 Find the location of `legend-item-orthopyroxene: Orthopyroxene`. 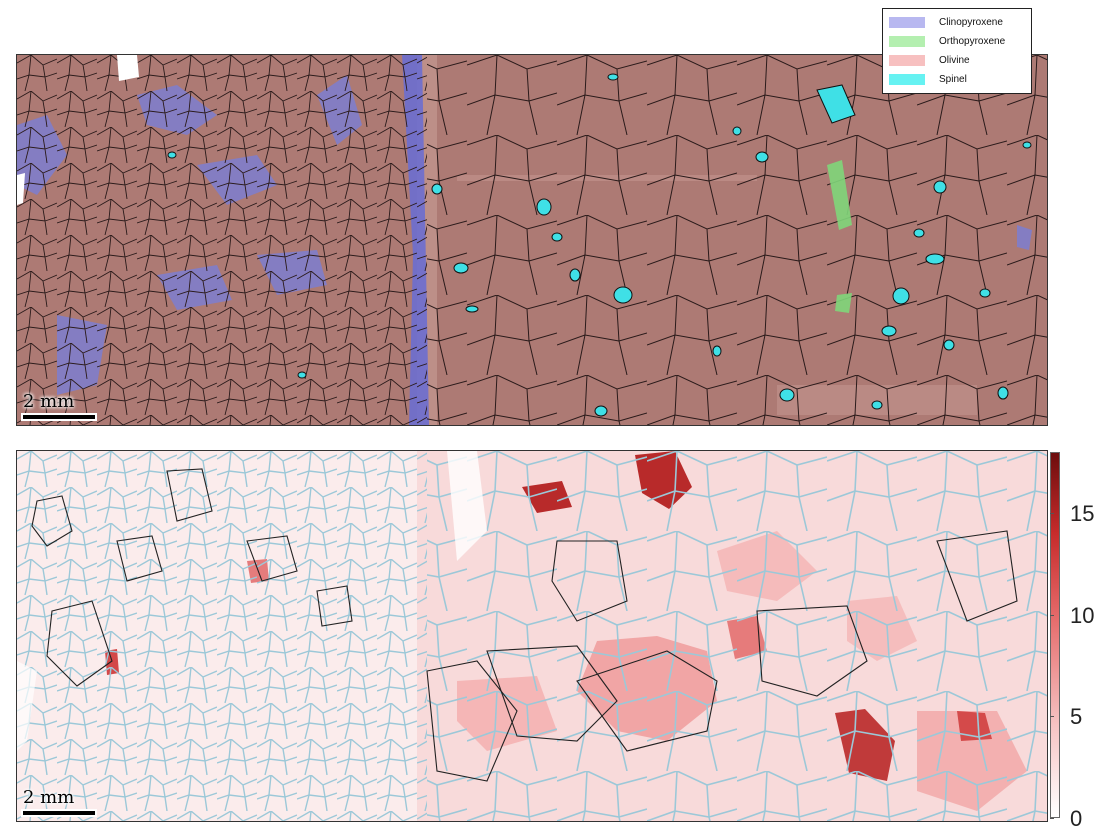

legend-item-orthopyroxene: Orthopyroxene is located at coordinates (957, 41).